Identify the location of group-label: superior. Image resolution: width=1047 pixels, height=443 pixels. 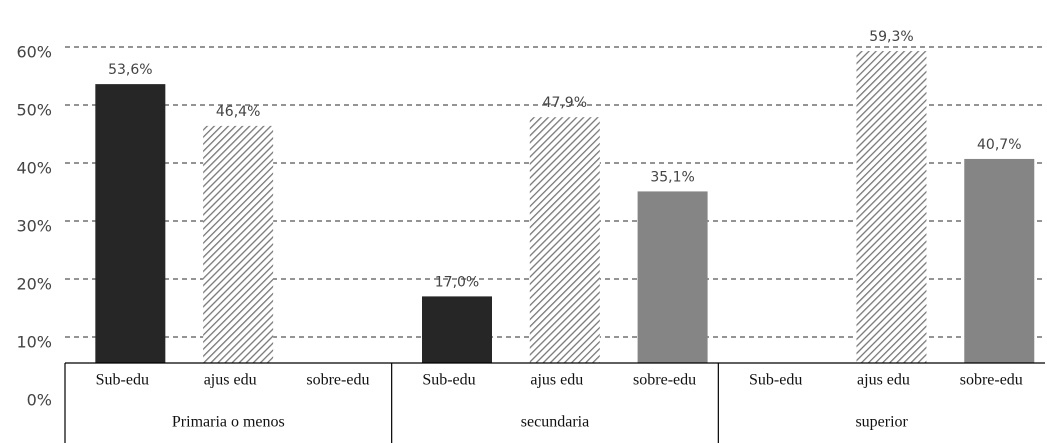
(881, 422).